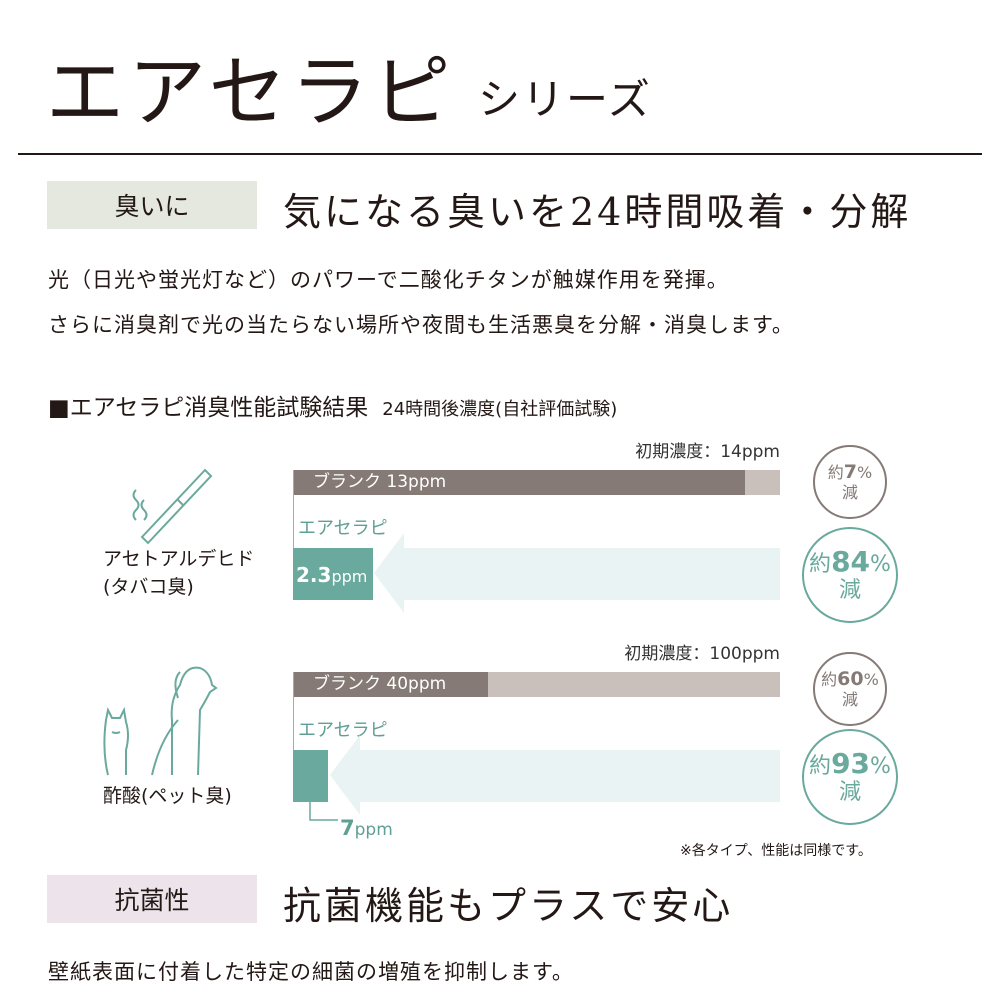 The image size is (1000, 1000). I want to click on product-reduction-badge: 約84% 減, so click(850, 575).